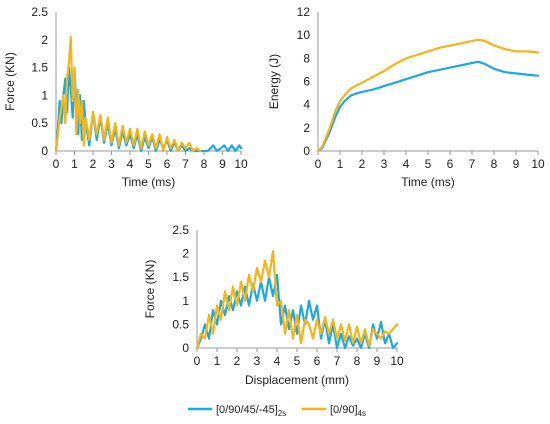  What do you see at coordinates (306, 82) in the screenshot?
I see `y-tick-label: 6` at bounding box center [306, 82].